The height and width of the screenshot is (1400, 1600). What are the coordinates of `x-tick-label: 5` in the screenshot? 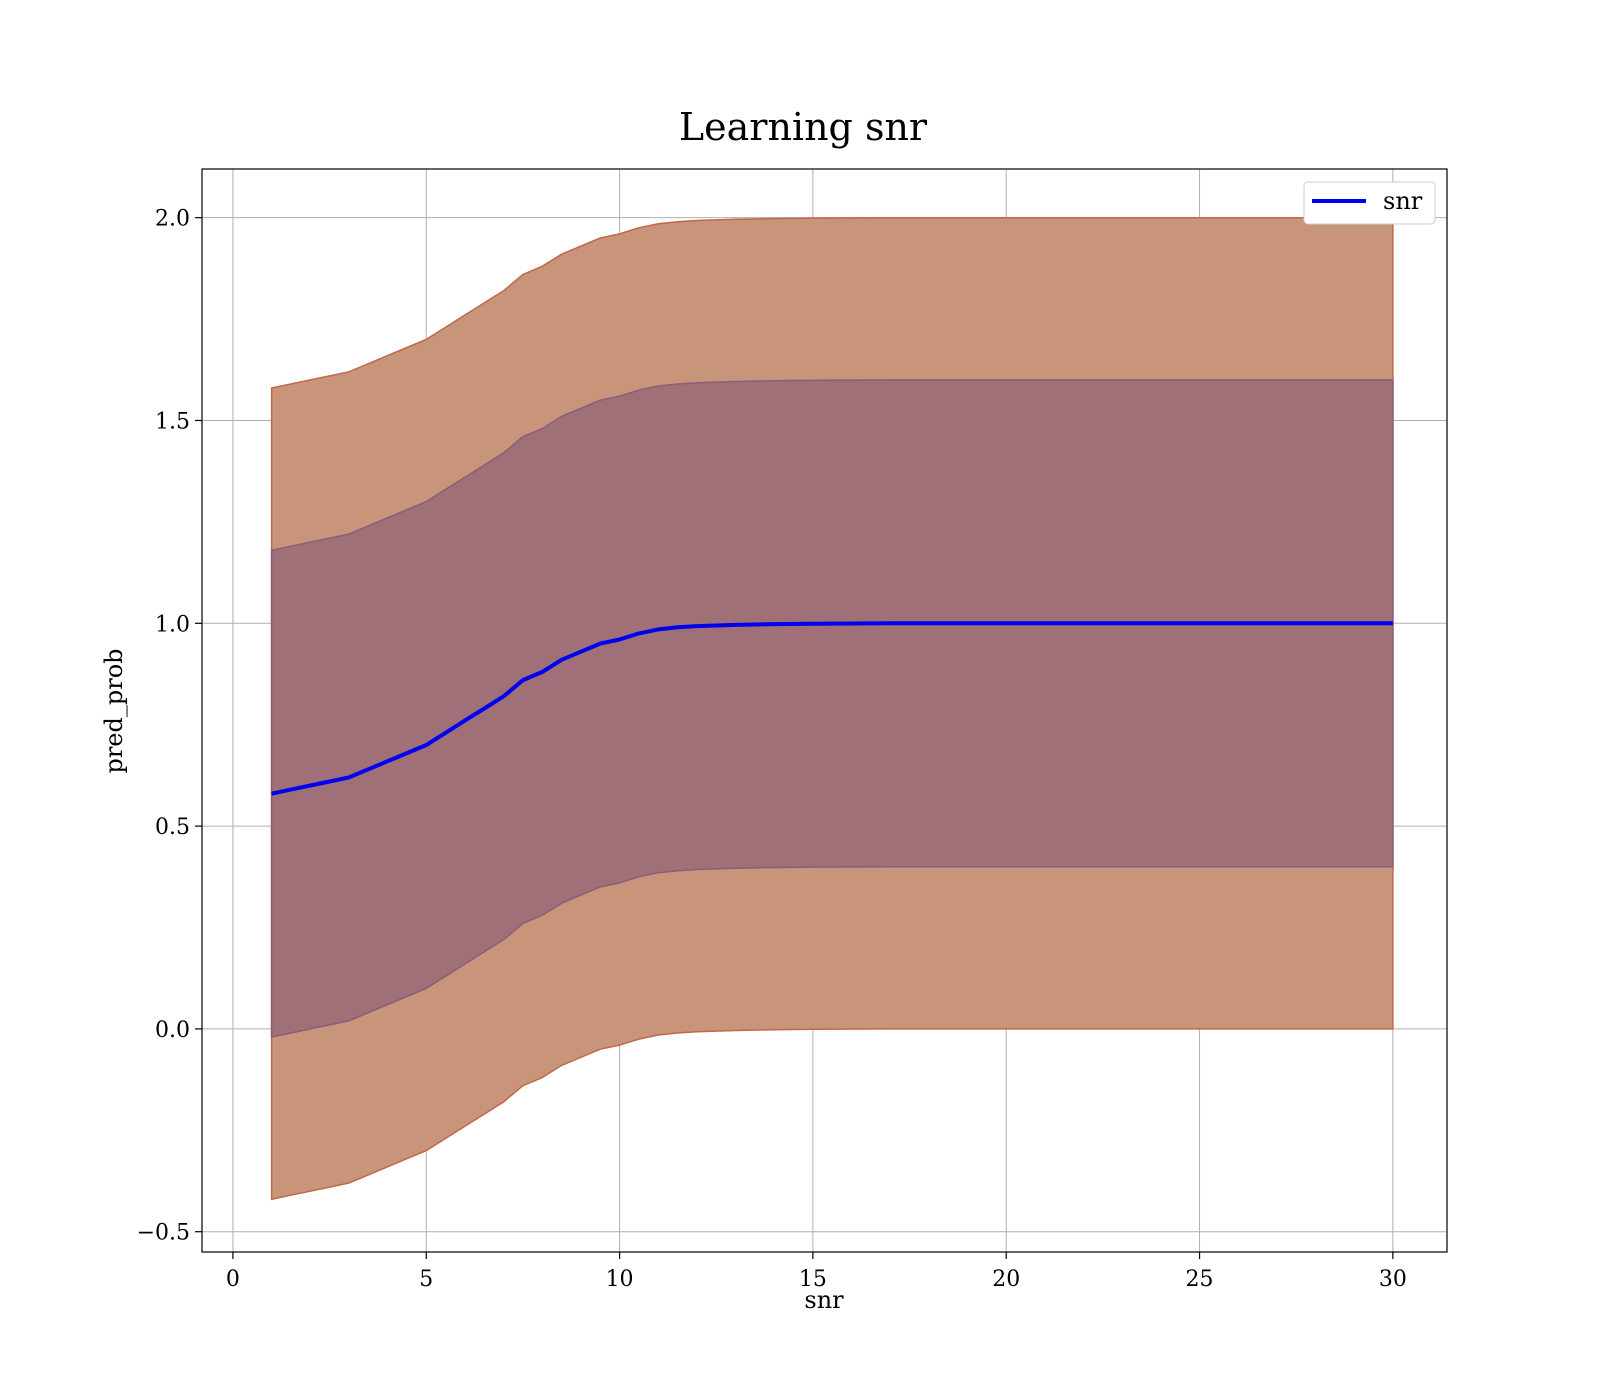 It's located at (426, 1279).